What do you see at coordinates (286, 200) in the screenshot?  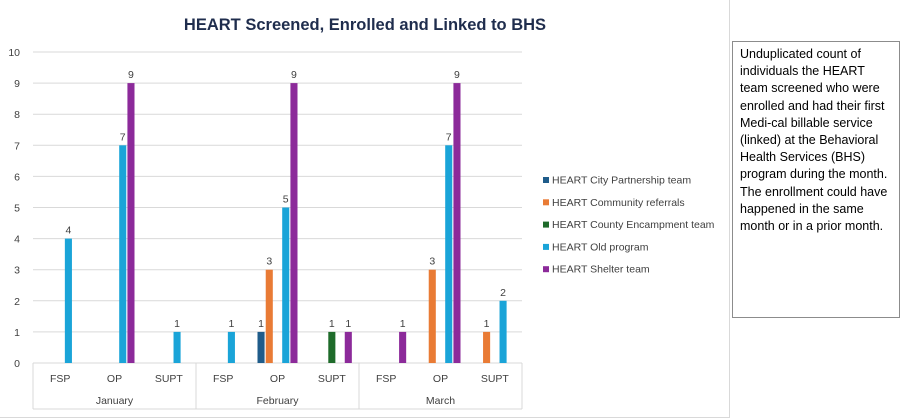 I see `data-label: 5` at bounding box center [286, 200].